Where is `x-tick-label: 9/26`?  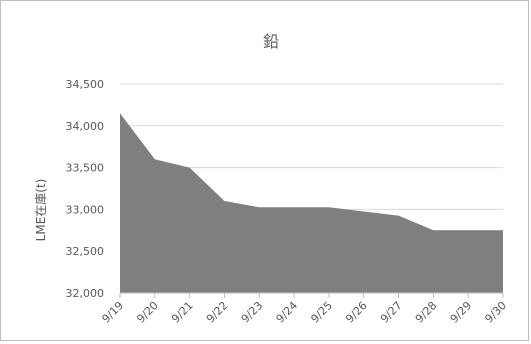 x-tick-label: 9/26 is located at coordinates (356, 312).